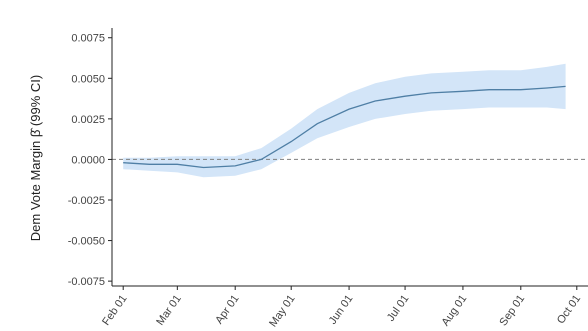 The image size is (588, 331). What do you see at coordinates (168, 310) in the screenshot?
I see `x-tick-label: Mar 01` at bounding box center [168, 310].